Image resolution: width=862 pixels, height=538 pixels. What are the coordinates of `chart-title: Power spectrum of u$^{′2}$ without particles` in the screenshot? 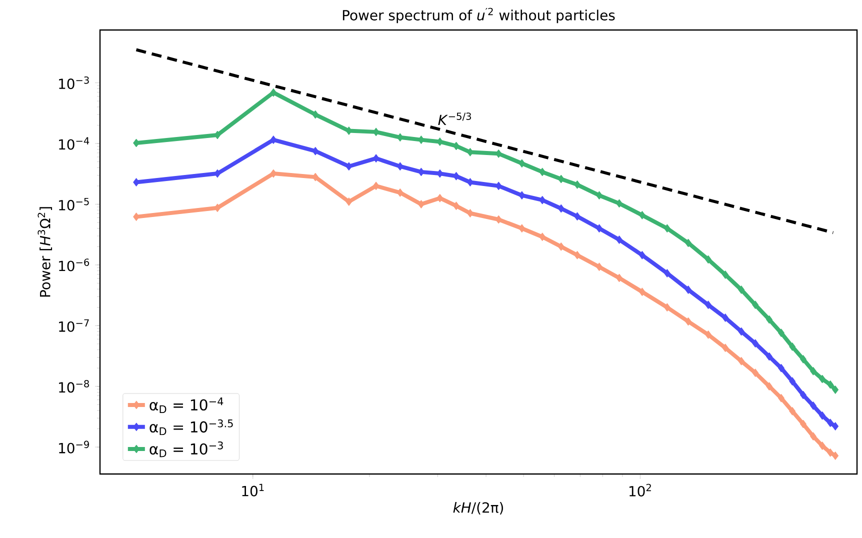 It's located at (478, 16).